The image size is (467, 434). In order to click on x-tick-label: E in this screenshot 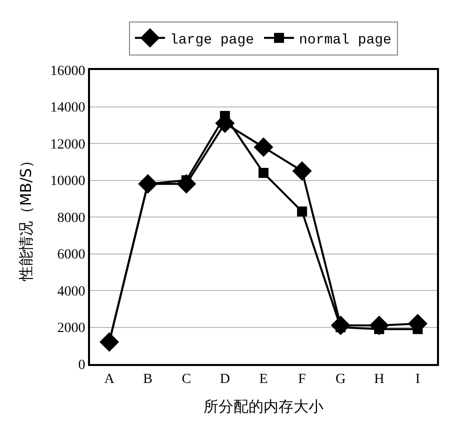, I will do `click(263, 379)`.